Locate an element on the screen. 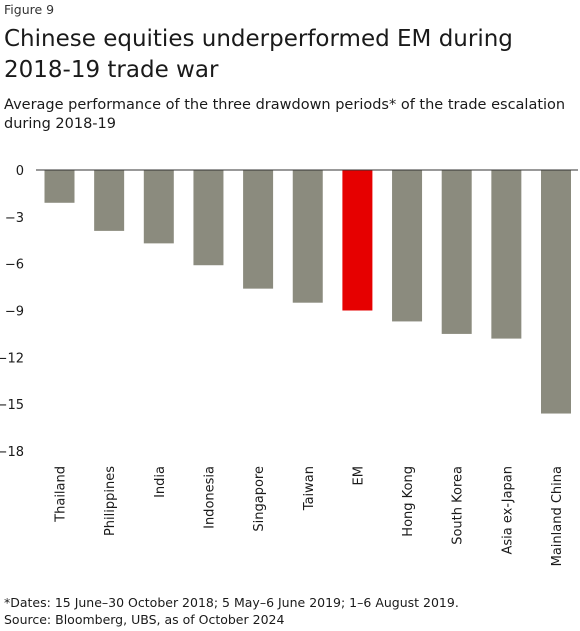  bar-singapore is located at coordinates (258, 229).